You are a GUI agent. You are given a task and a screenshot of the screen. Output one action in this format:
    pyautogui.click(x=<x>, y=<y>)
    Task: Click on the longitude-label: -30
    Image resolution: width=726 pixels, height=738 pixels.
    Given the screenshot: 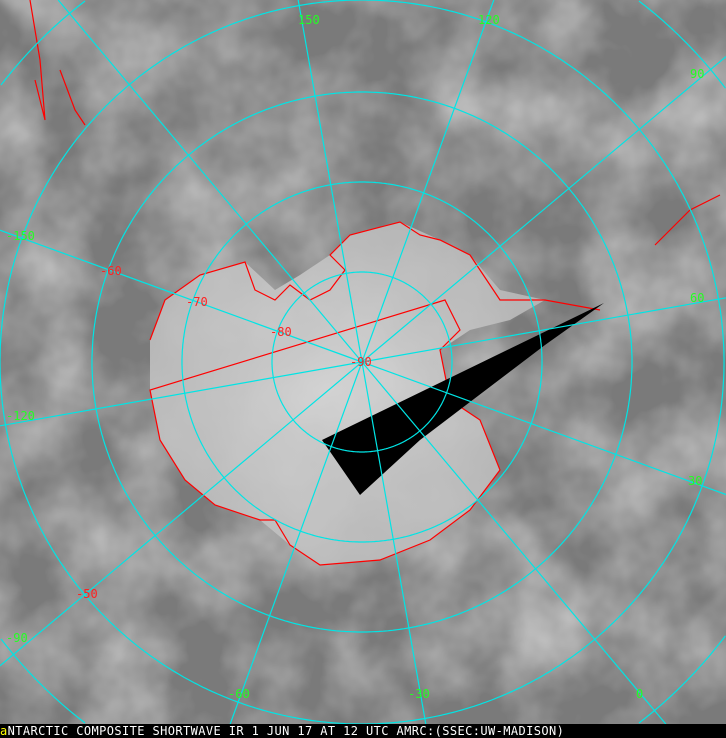 What is the action you would take?
    pyautogui.click(x=419, y=694)
    